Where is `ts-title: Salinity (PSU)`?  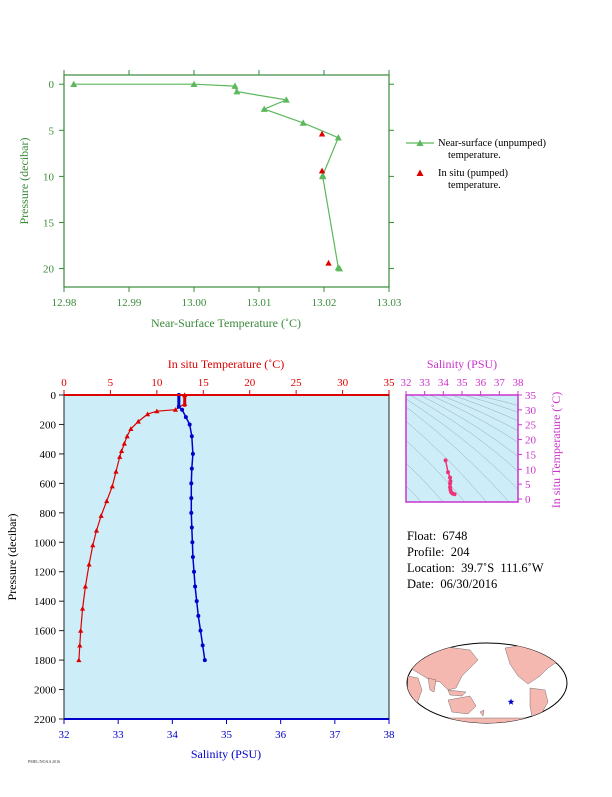 ts-title: Salinity (PSU) is located at coordinates (462, 364).